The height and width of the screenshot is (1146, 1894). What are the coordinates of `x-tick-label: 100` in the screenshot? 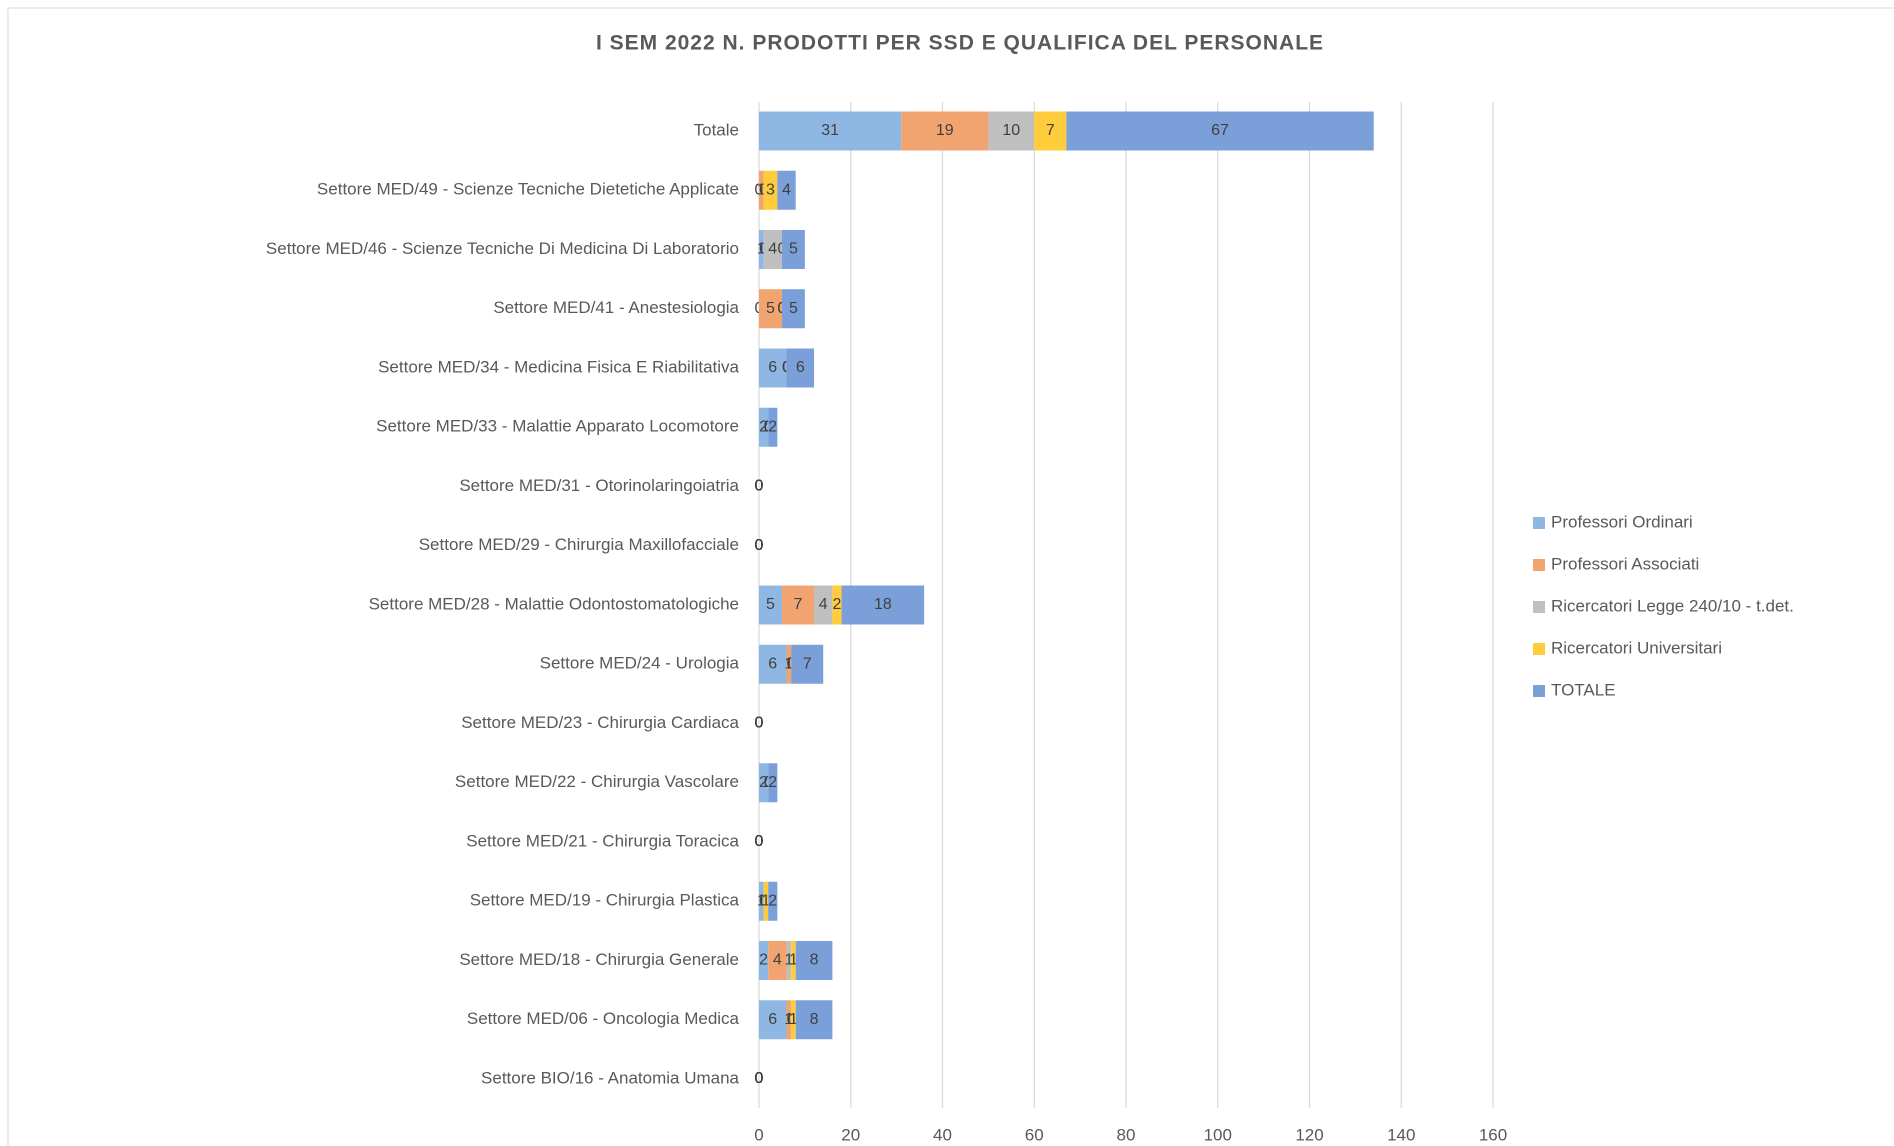 It's located at (1218, 1134).